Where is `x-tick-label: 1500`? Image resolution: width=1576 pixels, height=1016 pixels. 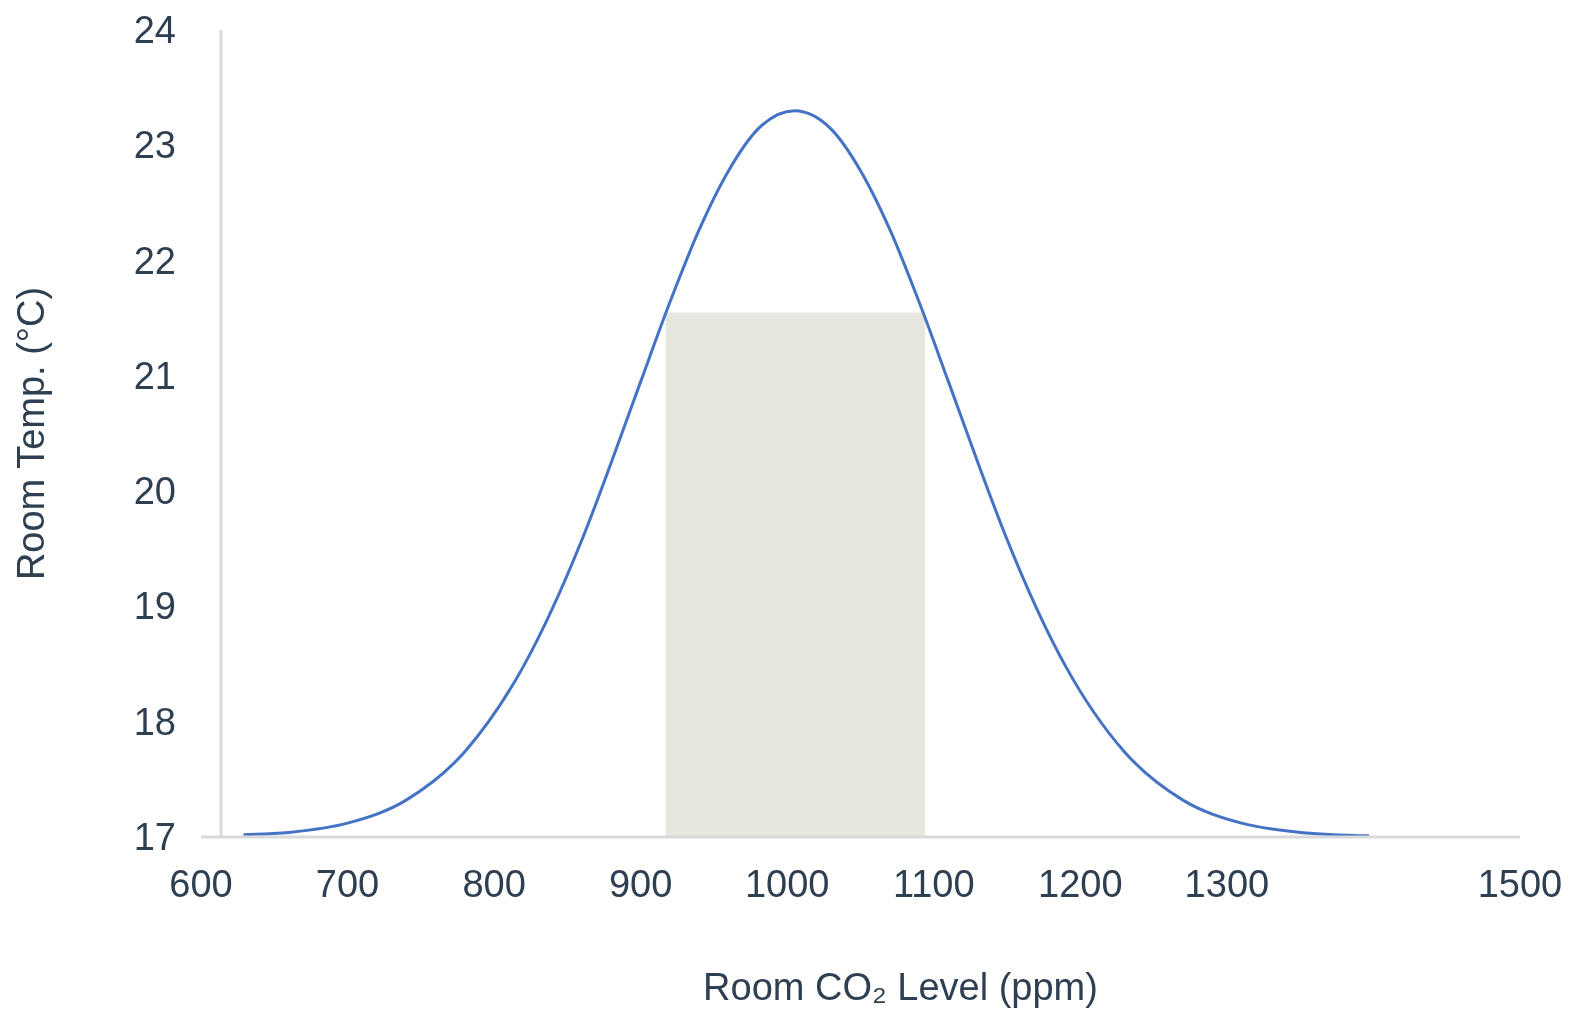
x-tick-label: 1500 is located at coordinates (1520, 884).